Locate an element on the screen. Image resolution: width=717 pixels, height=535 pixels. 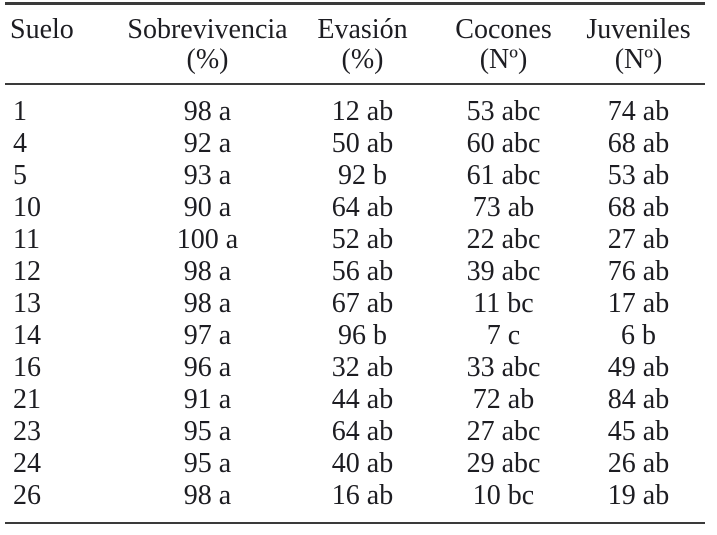
table-row: 13 98 a 67 ab 11 bc 17 ab is located at coordinates (355, 304).